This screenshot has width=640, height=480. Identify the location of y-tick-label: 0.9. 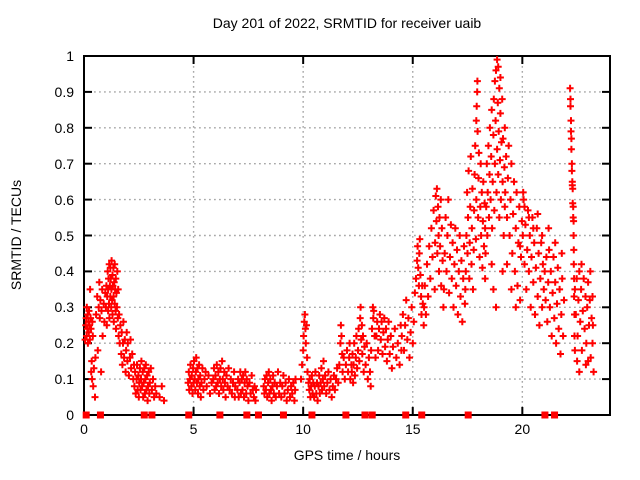
(64, 91).